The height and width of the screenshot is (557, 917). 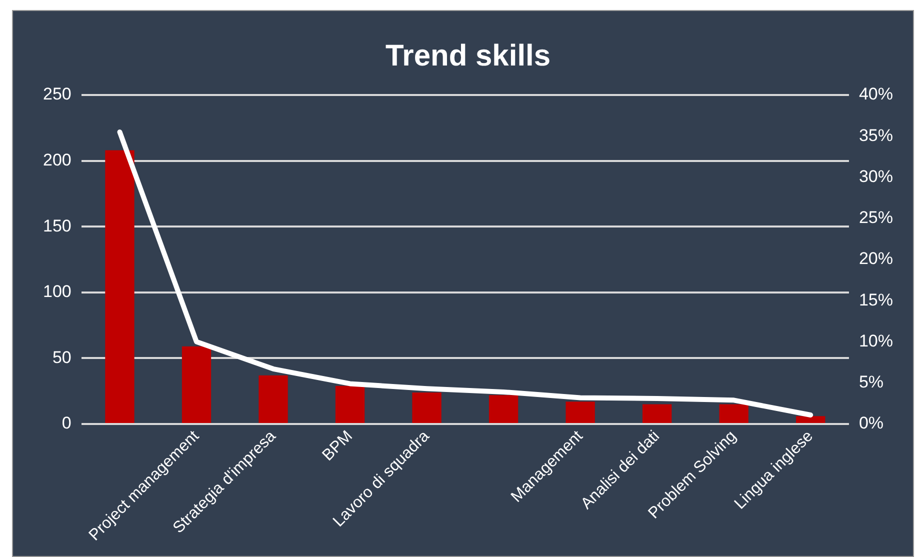 What do you see at coordinates (468, 55) in the screenshot?
I see `chart-title: Trend skills` at bounding box center [468, 55].